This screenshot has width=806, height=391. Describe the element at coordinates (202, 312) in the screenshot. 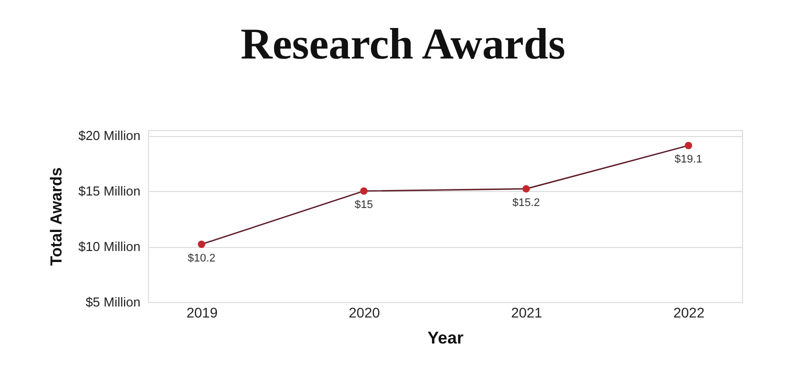

I see `x-tick-label: 2019` at that location.